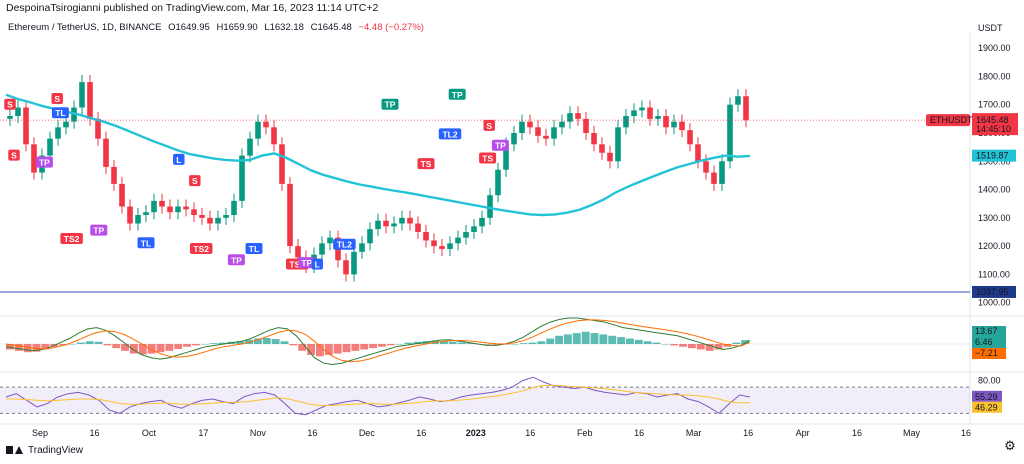 This screenshot has width=1024, height=464. I want to click on signal-label: S, so click(195, 181).